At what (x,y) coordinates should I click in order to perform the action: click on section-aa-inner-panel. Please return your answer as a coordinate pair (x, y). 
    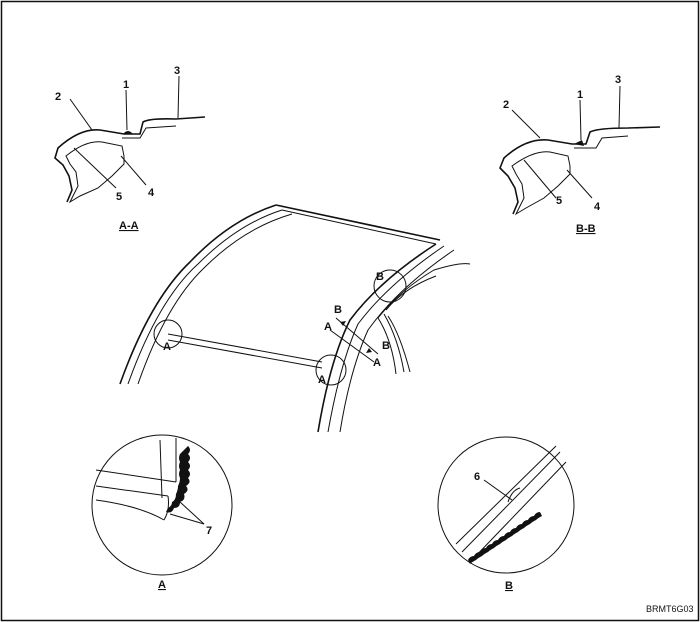
    Looking at the image, I should click on (149, 132).